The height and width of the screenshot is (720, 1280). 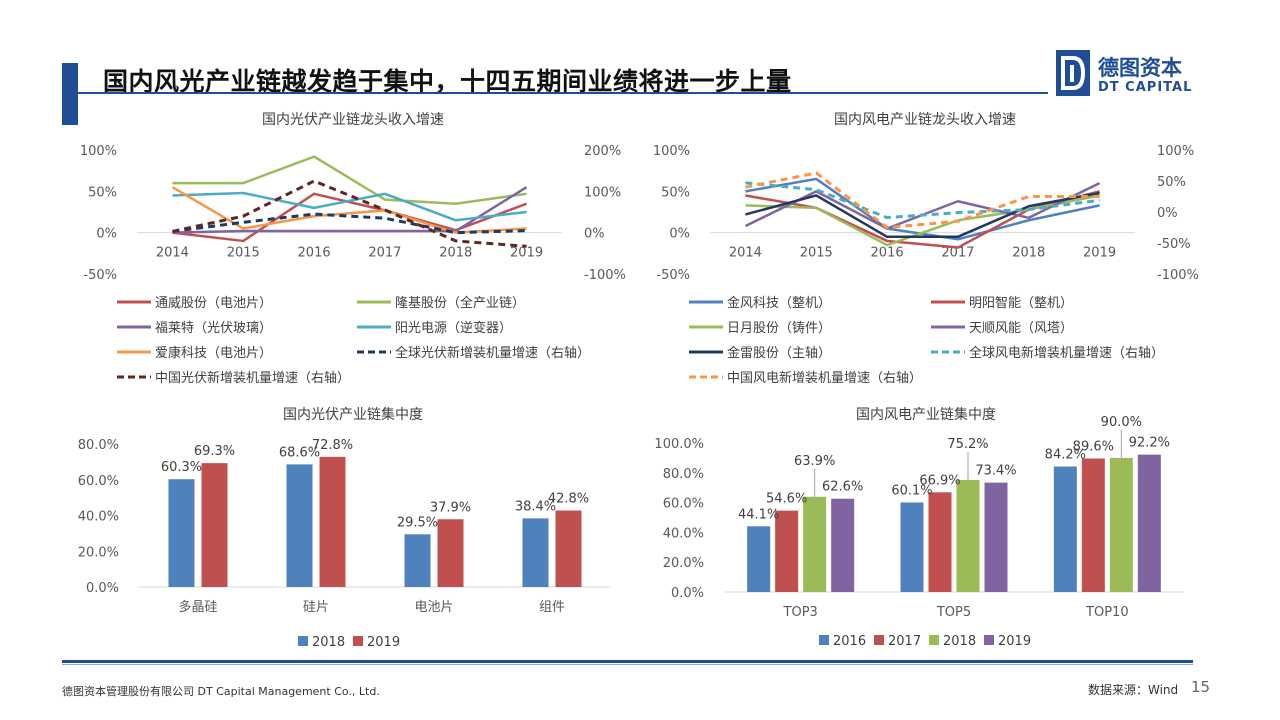 What do you see at coordinates (911, 490) in the screenshot?
I see `bar-data-label: 60.1%` at bounding box center [911, 490].